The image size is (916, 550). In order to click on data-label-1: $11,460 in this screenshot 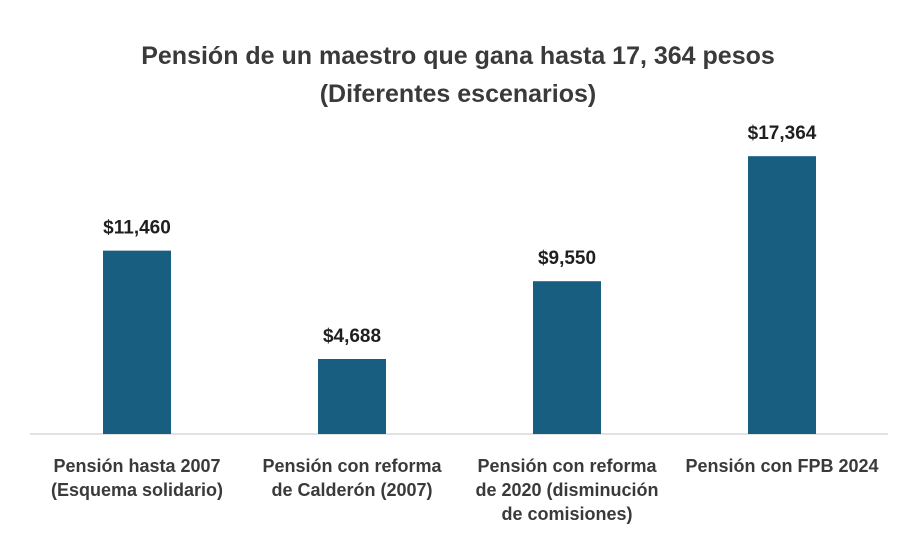, I will do `click(137, 228)`.